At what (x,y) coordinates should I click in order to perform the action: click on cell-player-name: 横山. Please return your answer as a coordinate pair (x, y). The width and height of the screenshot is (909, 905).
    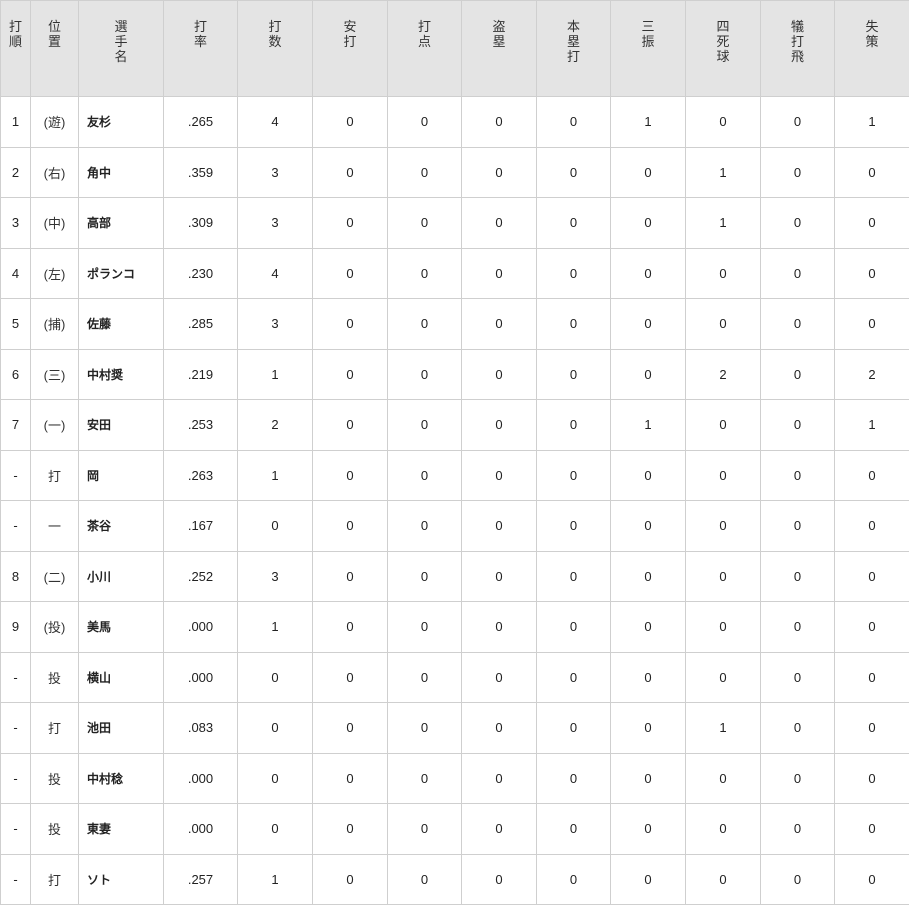
    Looking at the image, I should click on (121, 677).